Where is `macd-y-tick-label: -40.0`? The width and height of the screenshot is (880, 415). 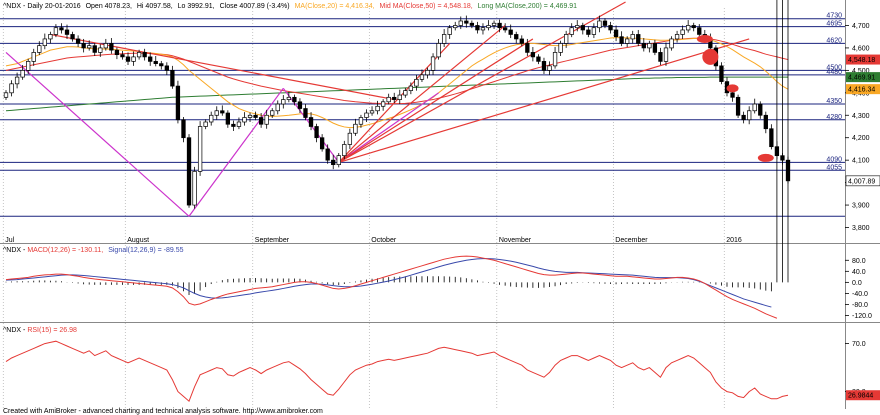
macd-y-tick-label: -40.0 is located at coordinates (860, 294).